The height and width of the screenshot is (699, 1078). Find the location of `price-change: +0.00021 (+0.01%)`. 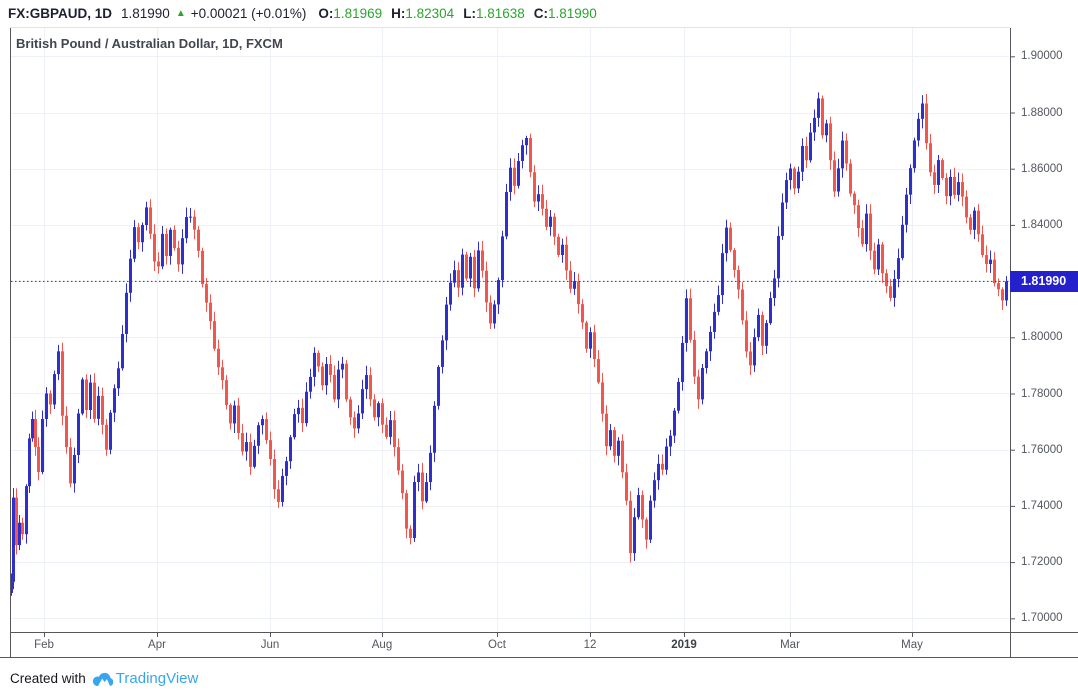

price-change: +0.00021 (+0.01%) is located at coordinates (248, 13).